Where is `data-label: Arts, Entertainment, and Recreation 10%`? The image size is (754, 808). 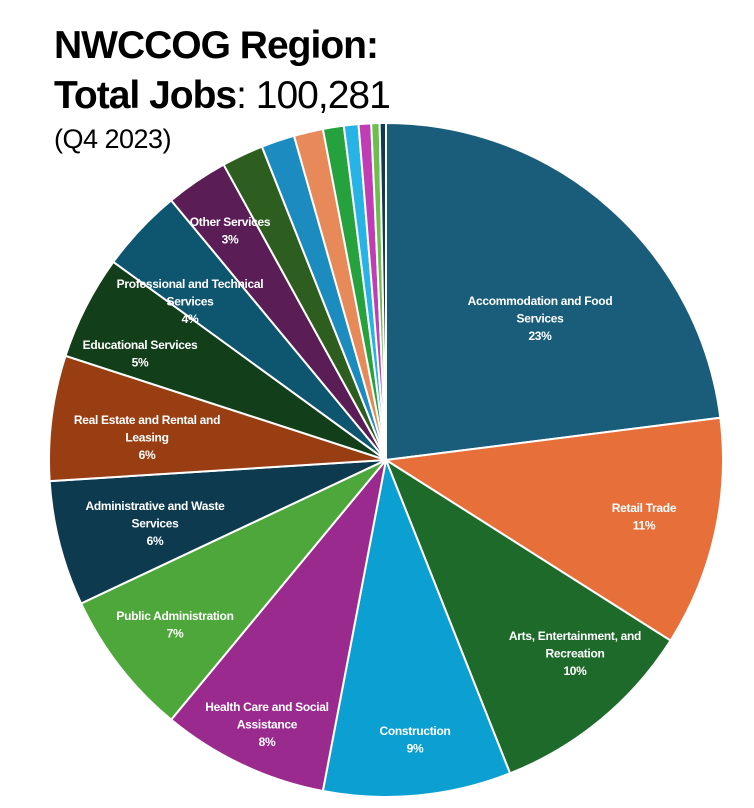 data-label: Arts, Entertainment, and Recreation 10% is located at coordinates (575, 653).